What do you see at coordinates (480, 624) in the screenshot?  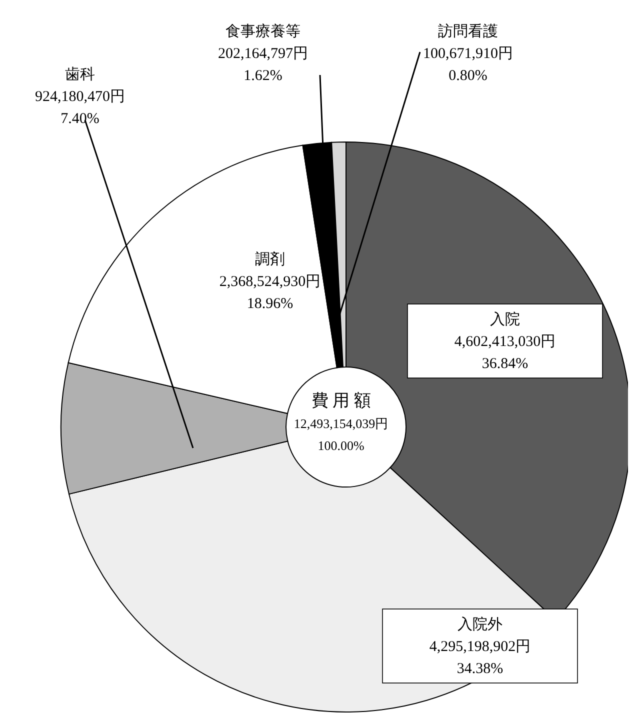 I see `slice-label: 入院外` at bounding box center [480, 624].